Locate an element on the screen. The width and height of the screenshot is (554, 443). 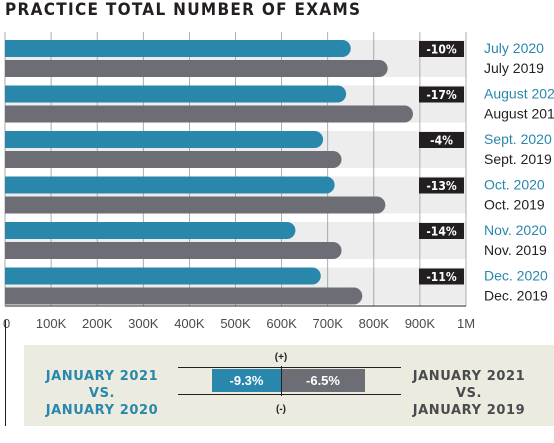
change-label-4: -14% is located at coordinates (441, 232).